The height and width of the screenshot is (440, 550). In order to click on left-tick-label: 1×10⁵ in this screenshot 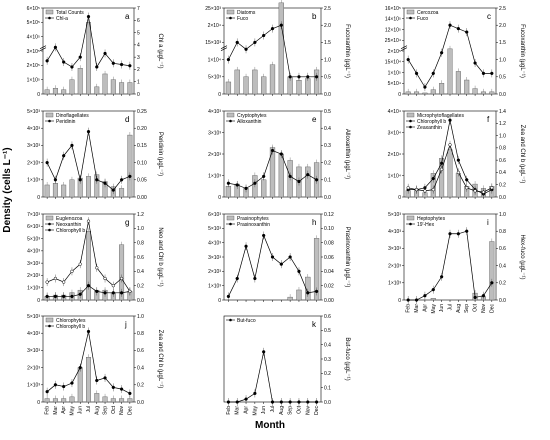, I will do `click(394, 73)`.